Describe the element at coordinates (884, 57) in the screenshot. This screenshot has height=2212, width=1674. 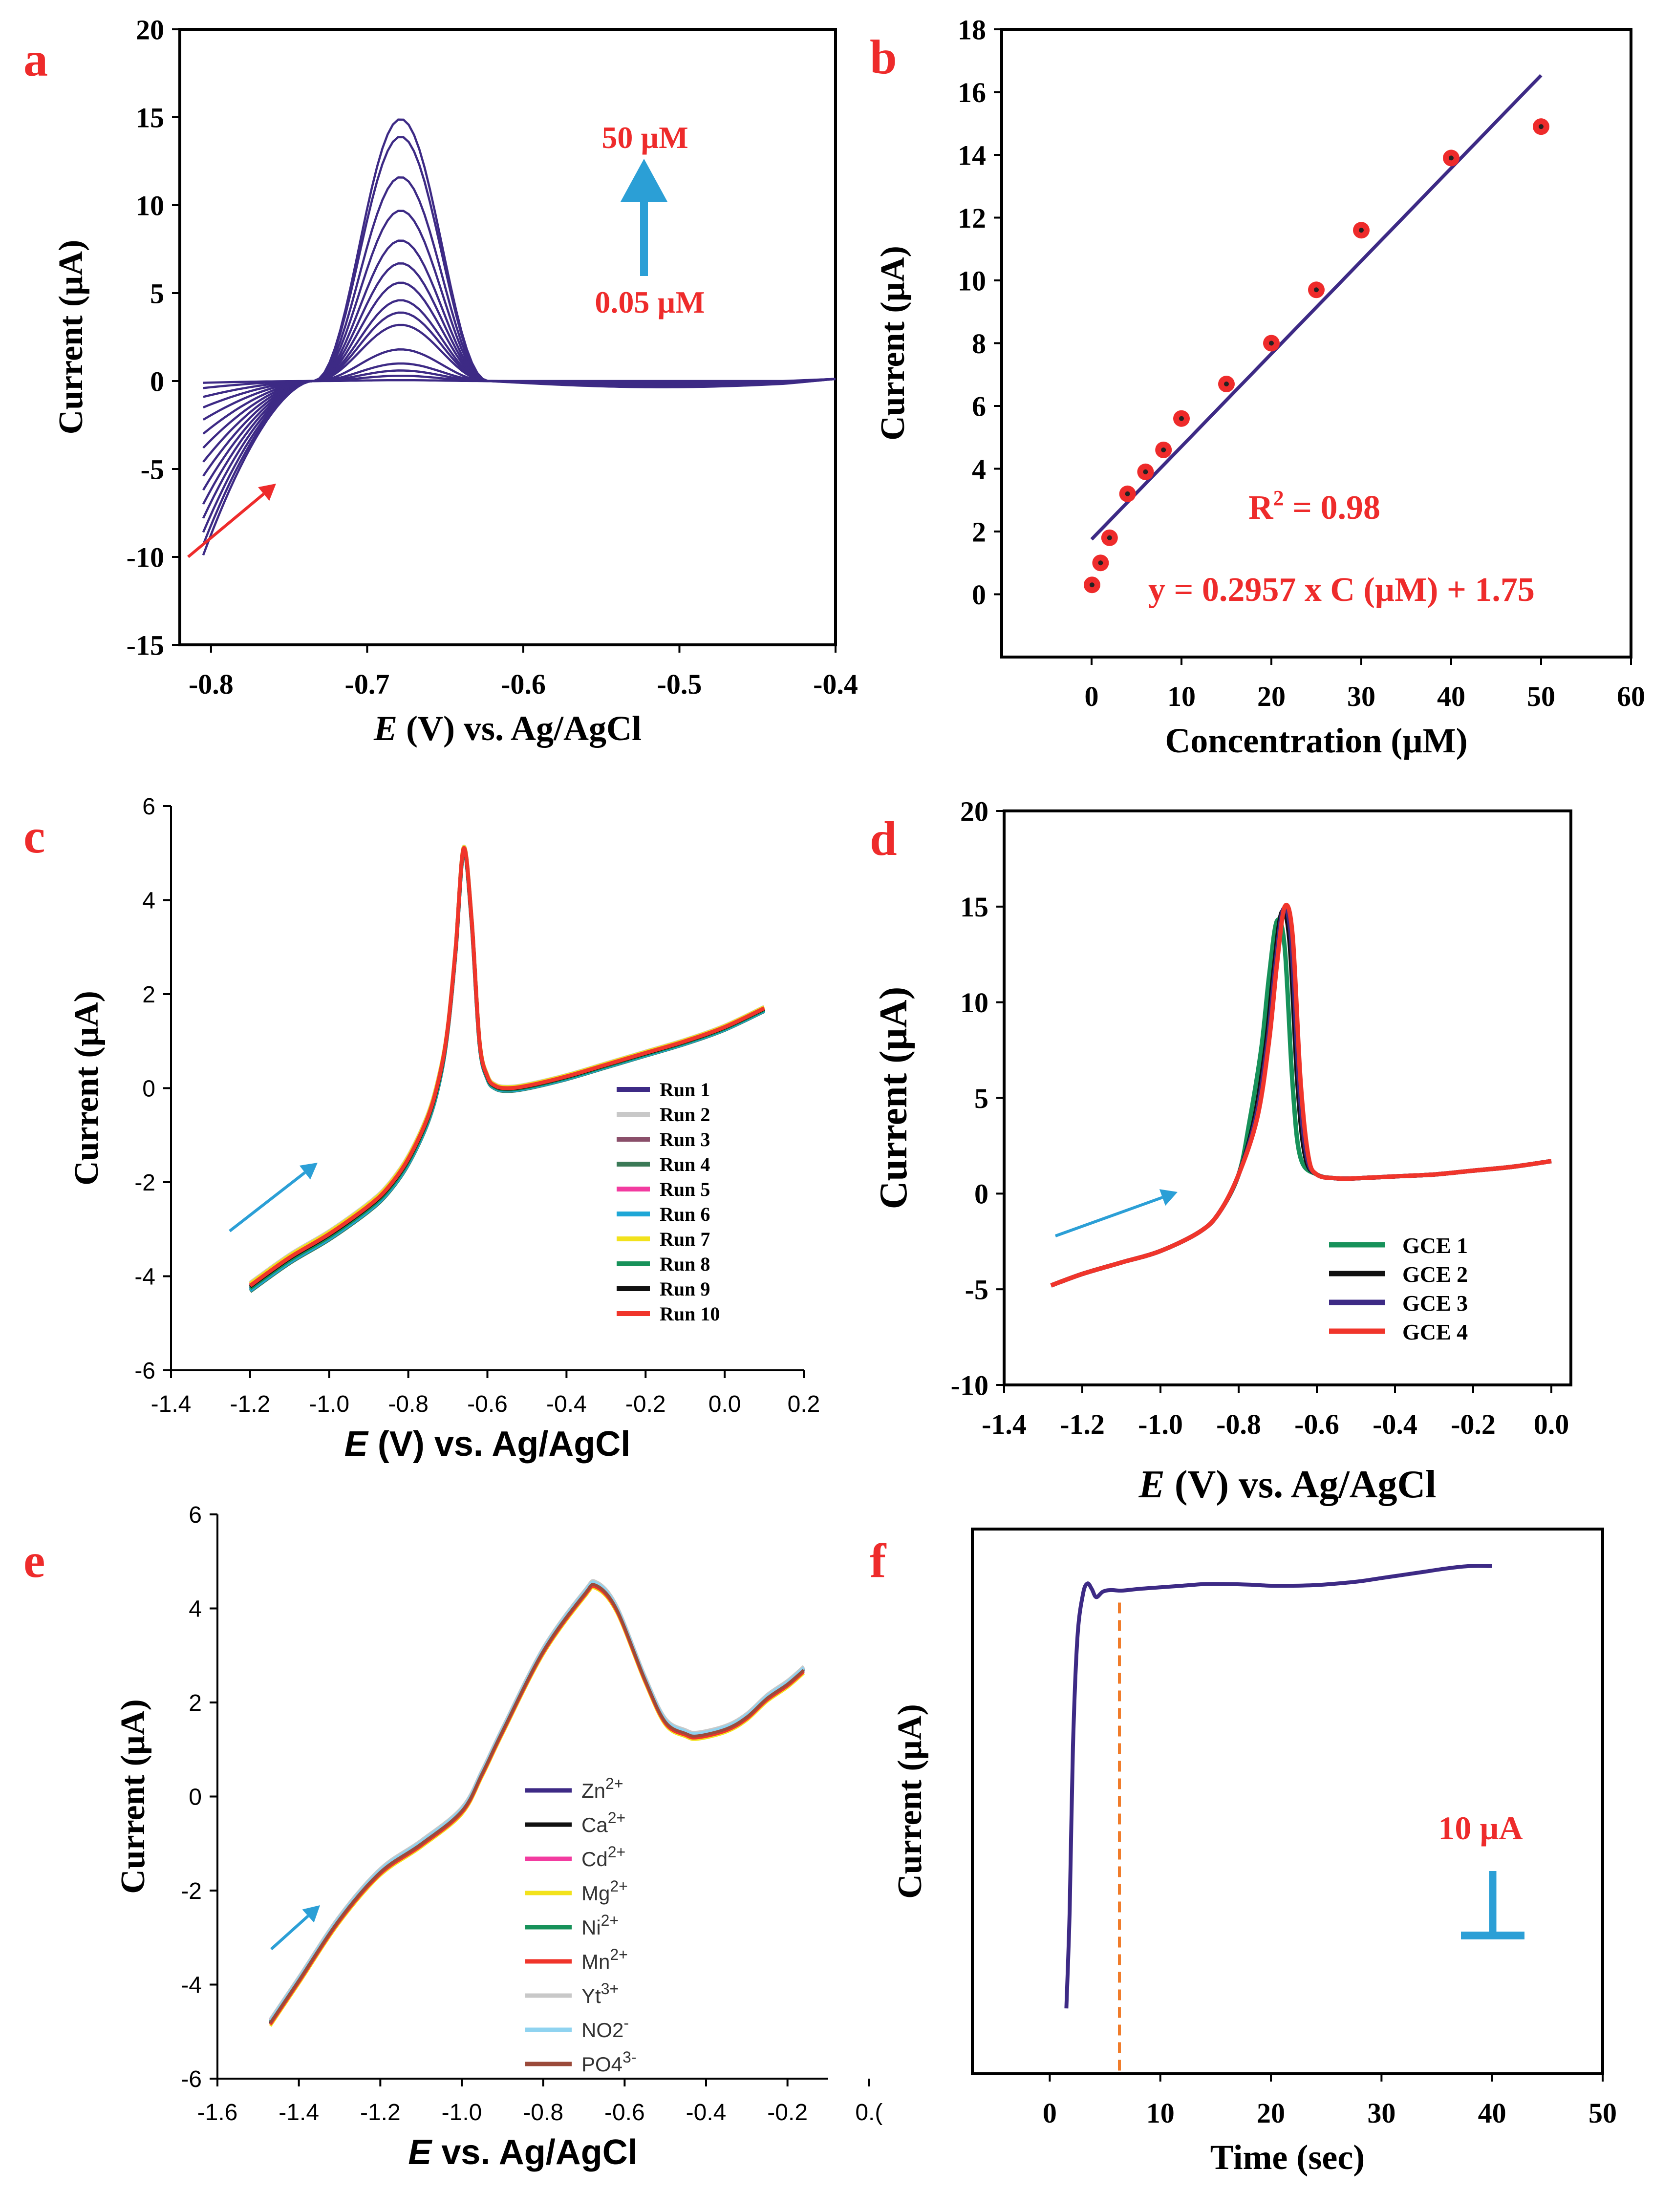
I see `panel-label-b: b` at that location.